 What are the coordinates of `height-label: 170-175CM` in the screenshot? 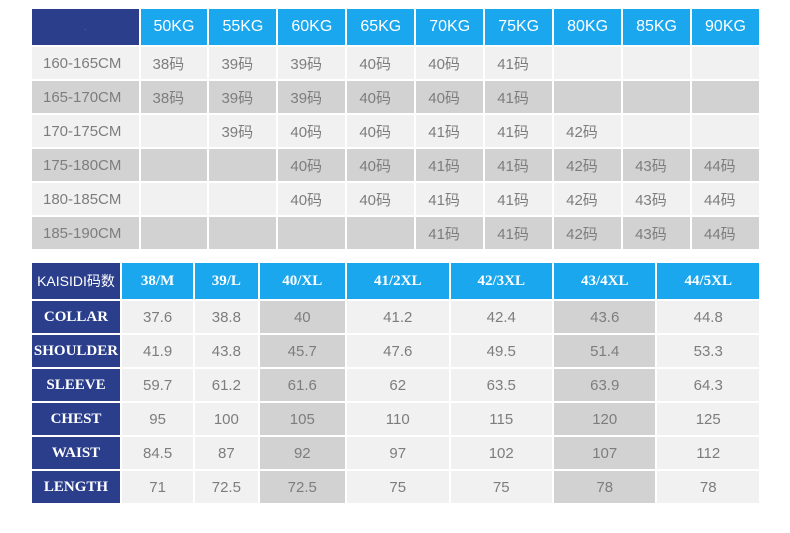 It's located at (85, 131).